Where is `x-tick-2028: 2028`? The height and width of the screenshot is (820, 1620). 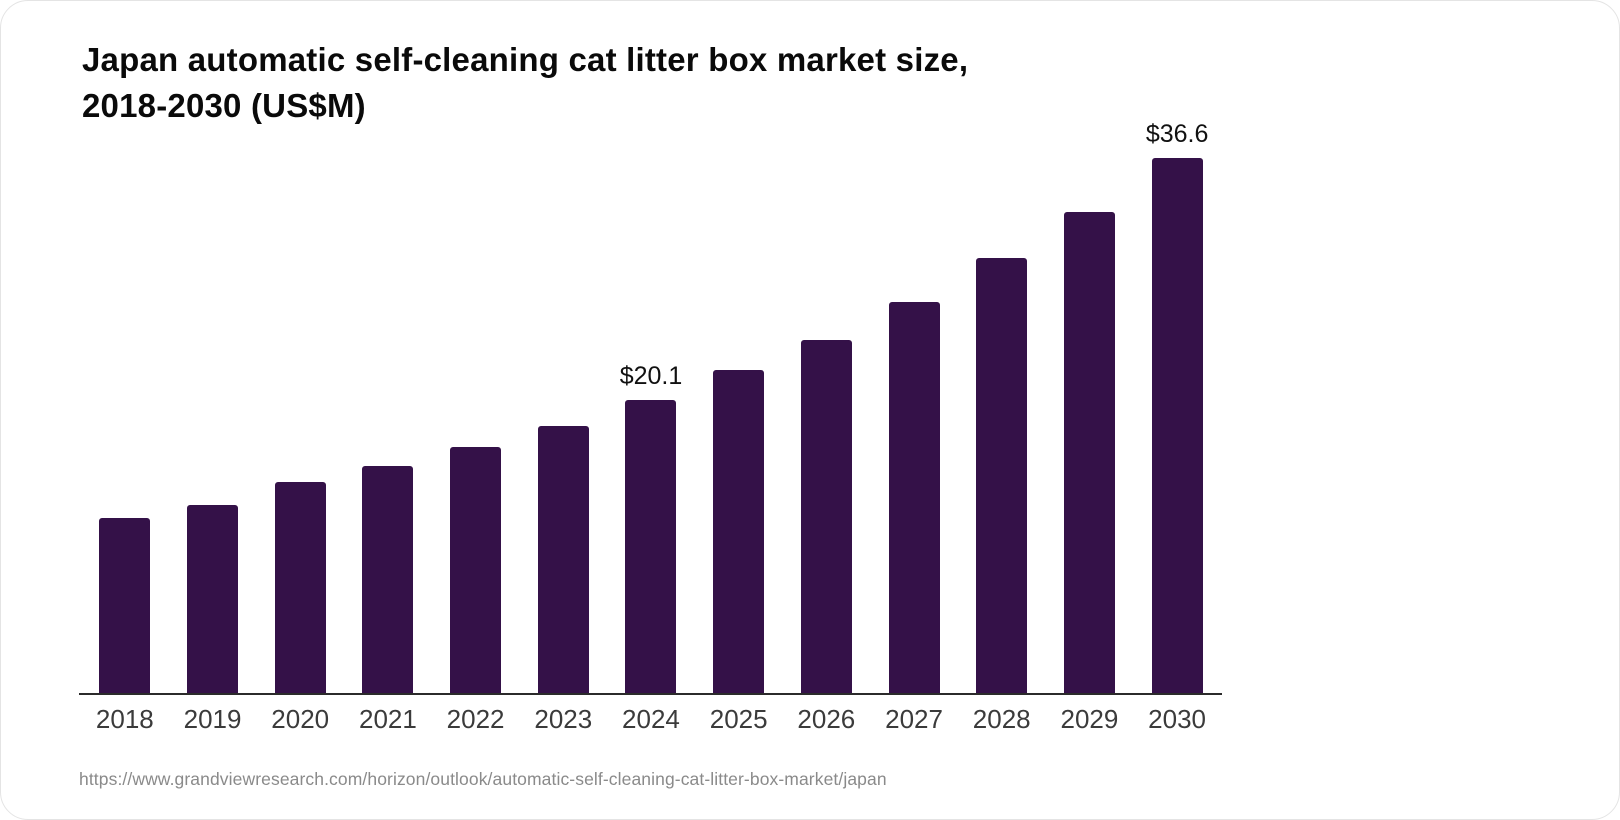 x-tick-2028: 2028 is located at coordinates (1001, 719).